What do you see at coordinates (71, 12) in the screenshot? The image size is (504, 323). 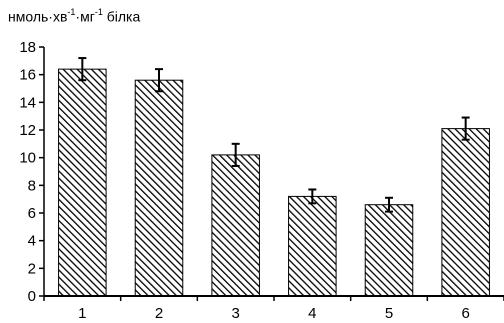 I see `title-sup-1: -1` at bounding box center [71, 12].